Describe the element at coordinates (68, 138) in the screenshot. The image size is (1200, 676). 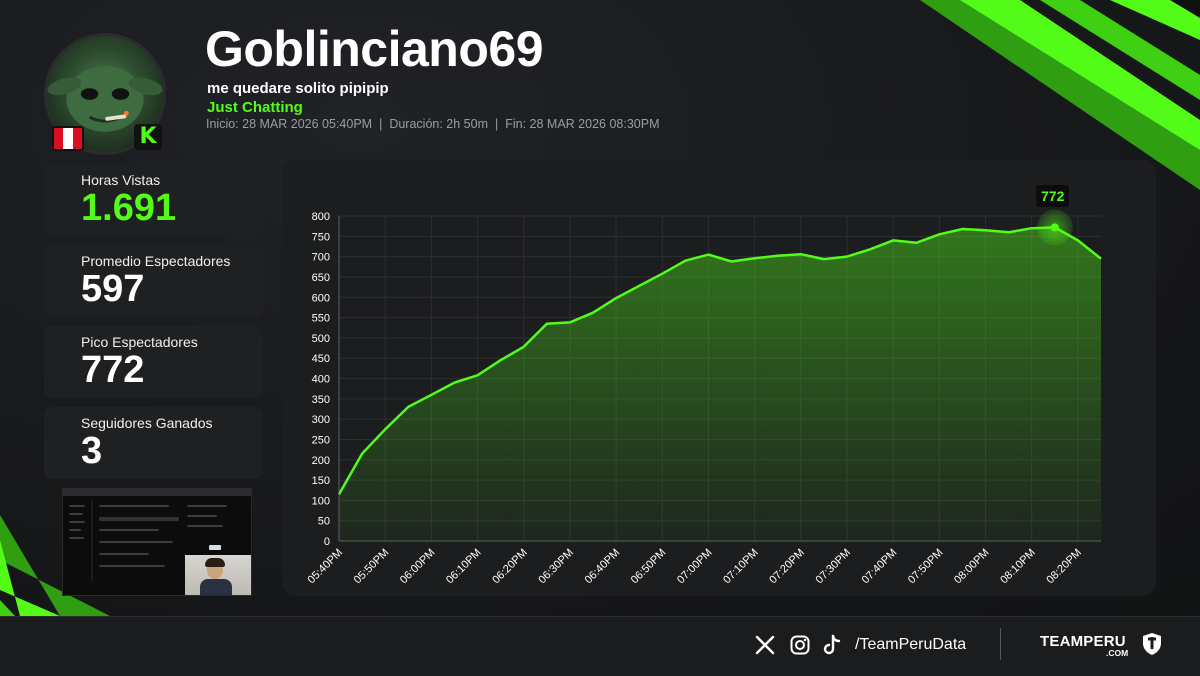
I see `peru-flag-icon` at that location.